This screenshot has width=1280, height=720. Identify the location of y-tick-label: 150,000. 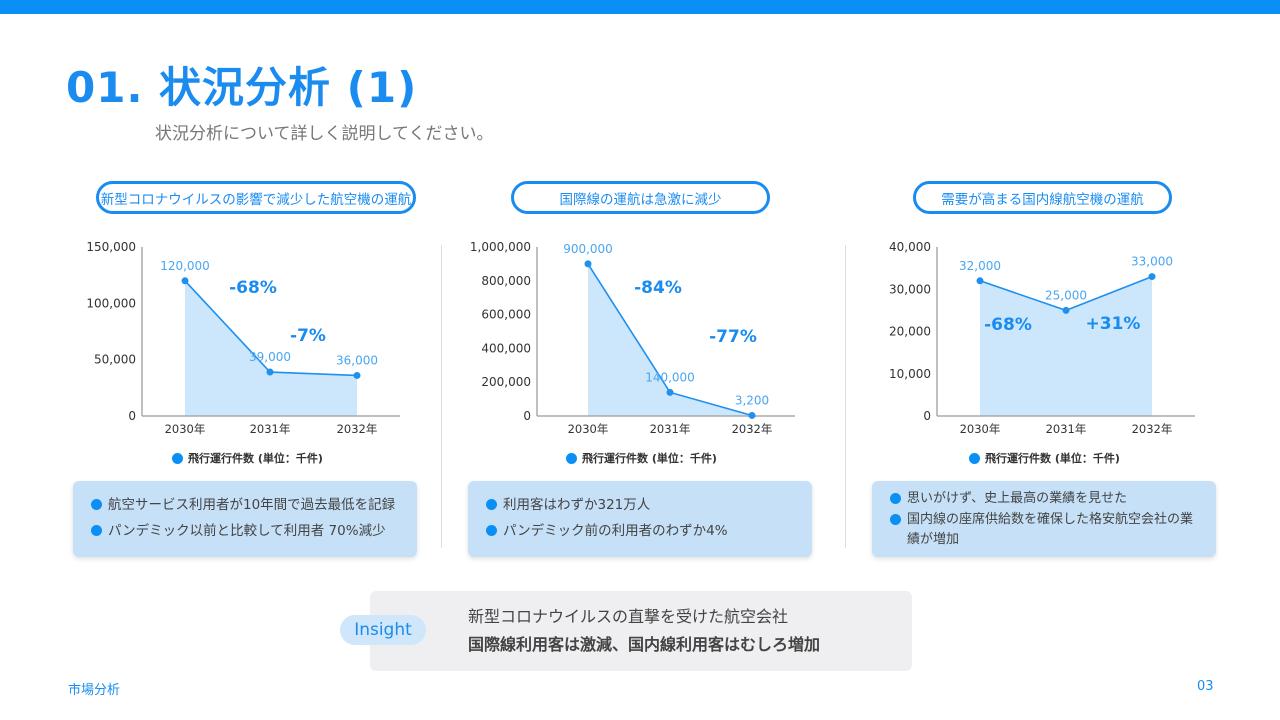
(111, 247).